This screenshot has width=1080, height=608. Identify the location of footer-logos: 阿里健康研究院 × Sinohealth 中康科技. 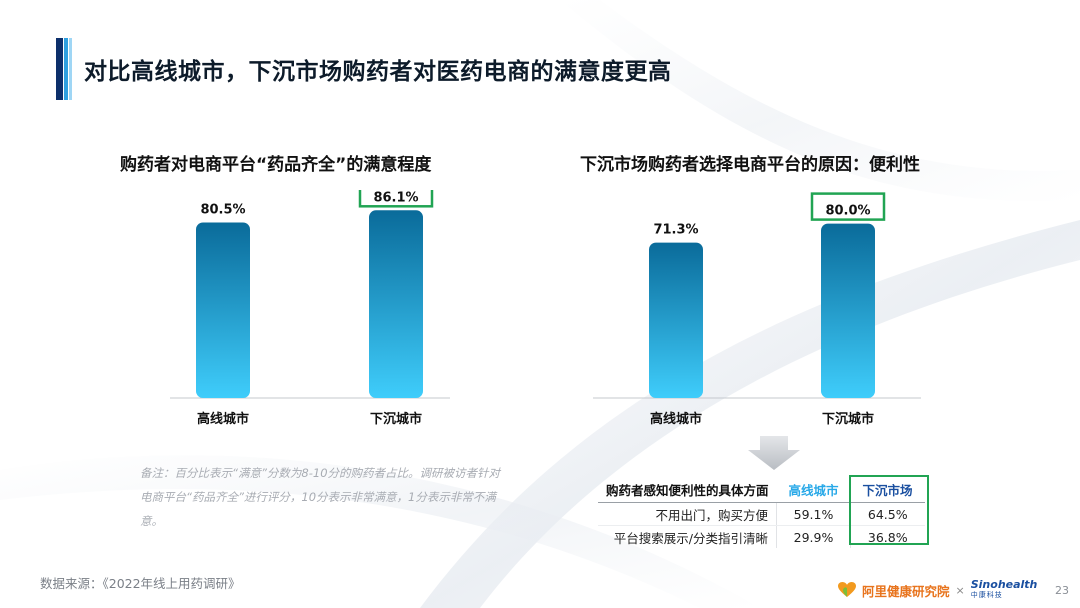
(938, 589).